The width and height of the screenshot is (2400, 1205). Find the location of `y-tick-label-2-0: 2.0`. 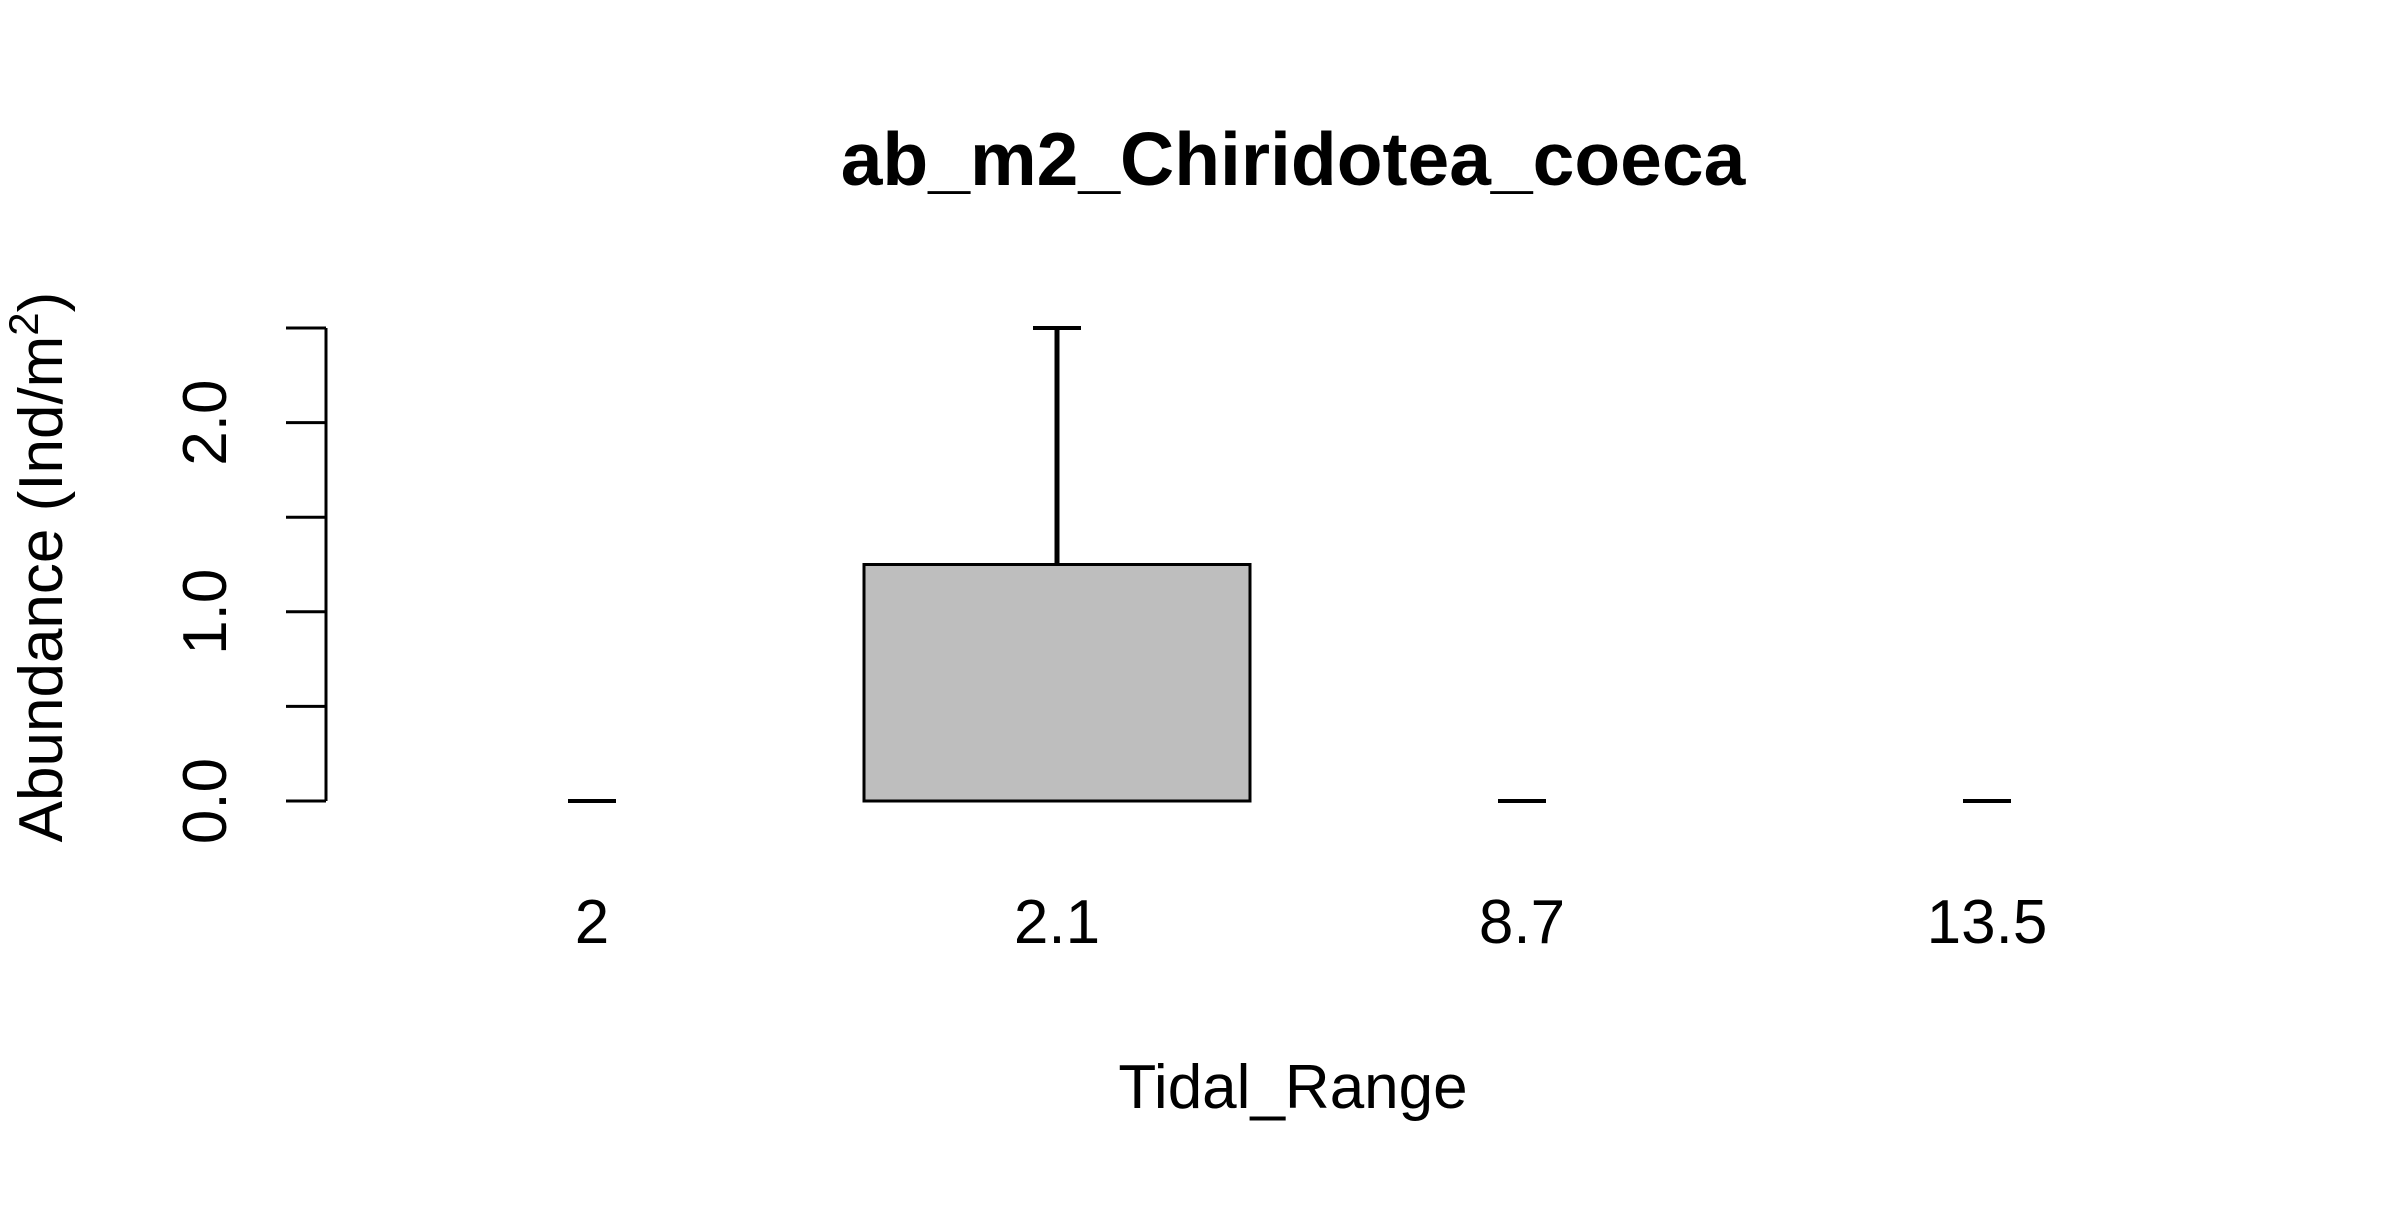

y-tick-label-2-0: 2.0 is located at coordinates (205, 422).